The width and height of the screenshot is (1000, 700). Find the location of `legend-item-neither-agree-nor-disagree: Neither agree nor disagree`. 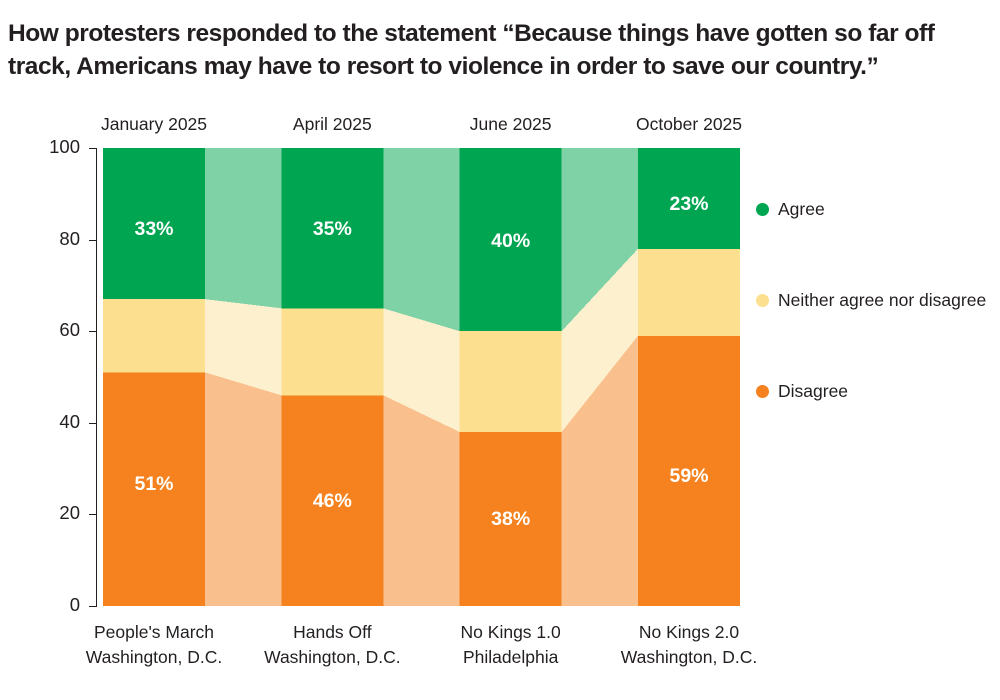

legend-item-neither-agree-nor-disagree: Neither agree nor disagree is located at coordinates (871, 300).